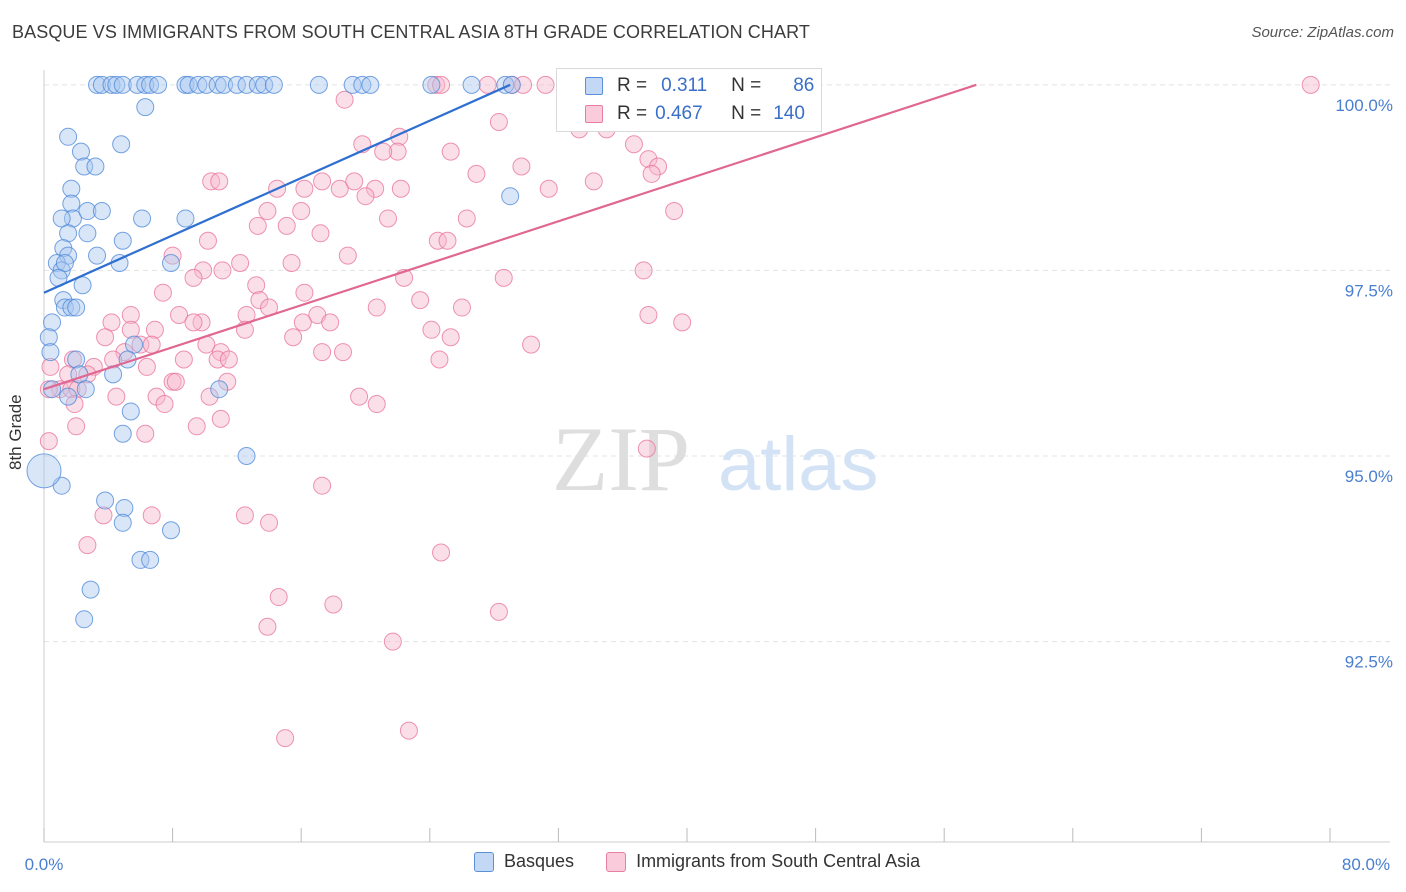  What do you see at coordinates (681, 114) in the screenshot?
I see `legend-row-immigrants: R = 0.467 N = 140` at bounding box center [681, 114].